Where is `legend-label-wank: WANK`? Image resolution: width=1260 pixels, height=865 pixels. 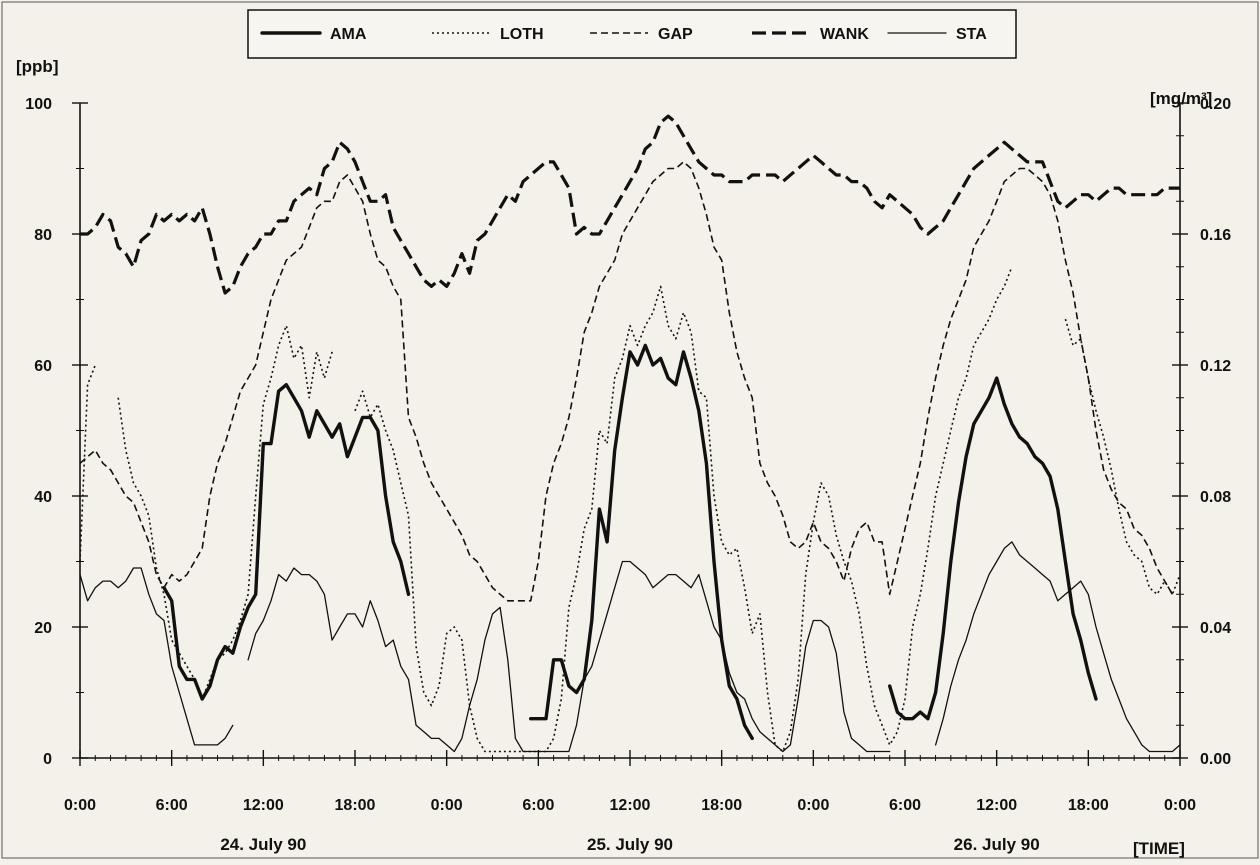 legend-label-wank: WANK is located at coordinates (844, 34).